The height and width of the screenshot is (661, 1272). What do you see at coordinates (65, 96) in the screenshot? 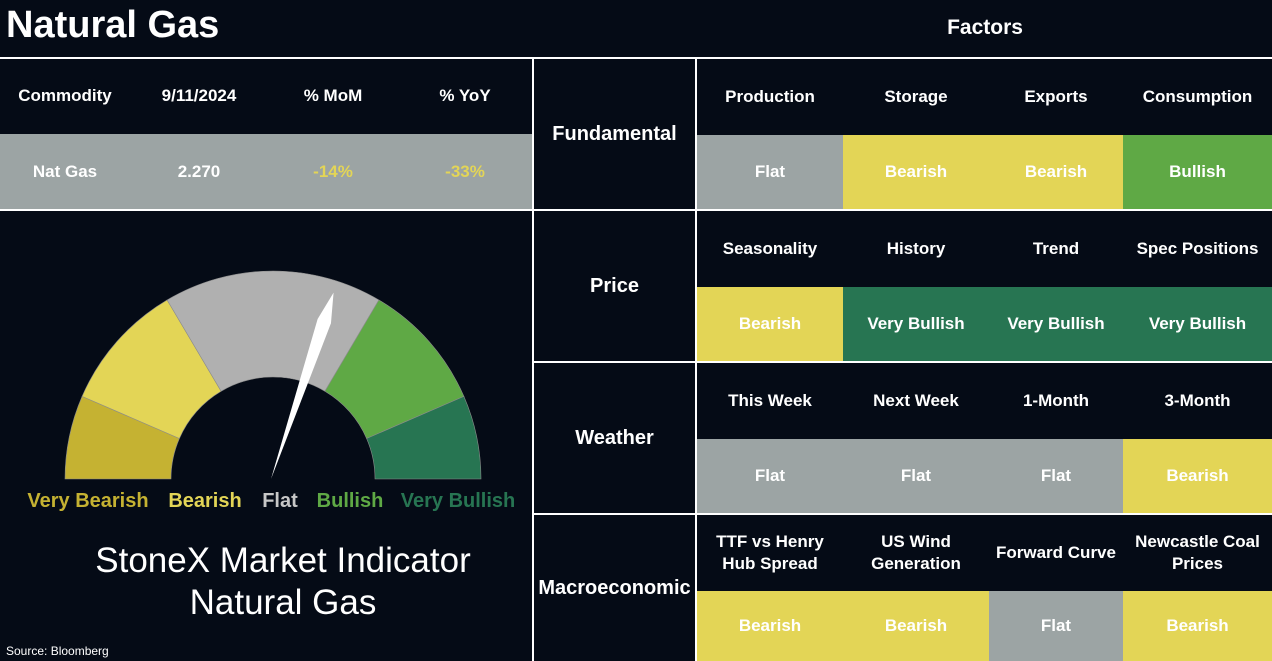
I see `commodity-header: Commodity` at bounding box center [65, 96].